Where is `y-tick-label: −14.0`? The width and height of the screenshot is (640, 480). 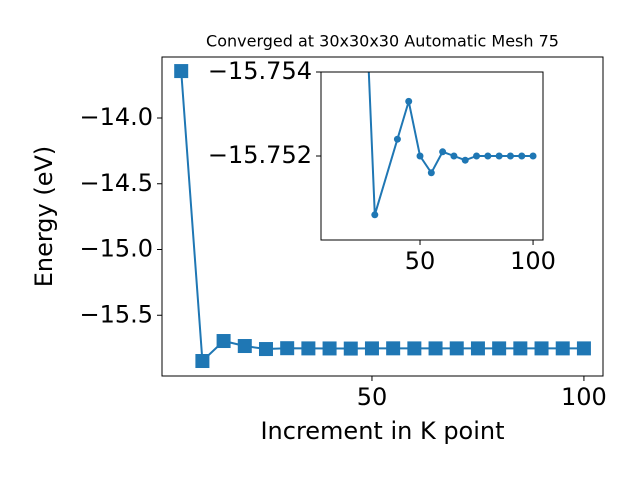
y-tick-label: −14.0 is located at coordinates (116, 117).